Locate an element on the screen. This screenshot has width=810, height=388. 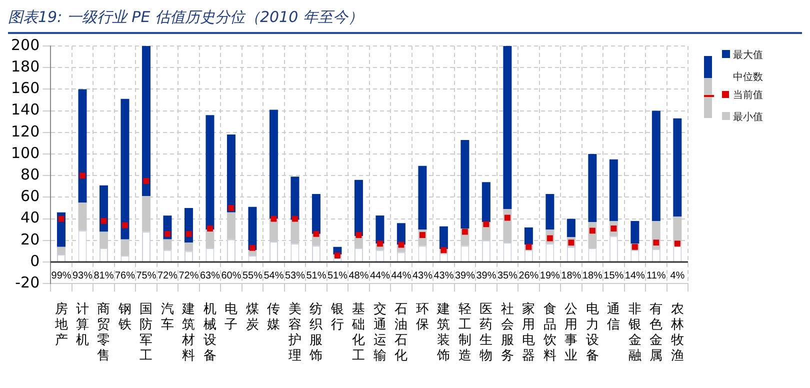
x-tick-label: 社会服务 is located at coordinates (507, 333).